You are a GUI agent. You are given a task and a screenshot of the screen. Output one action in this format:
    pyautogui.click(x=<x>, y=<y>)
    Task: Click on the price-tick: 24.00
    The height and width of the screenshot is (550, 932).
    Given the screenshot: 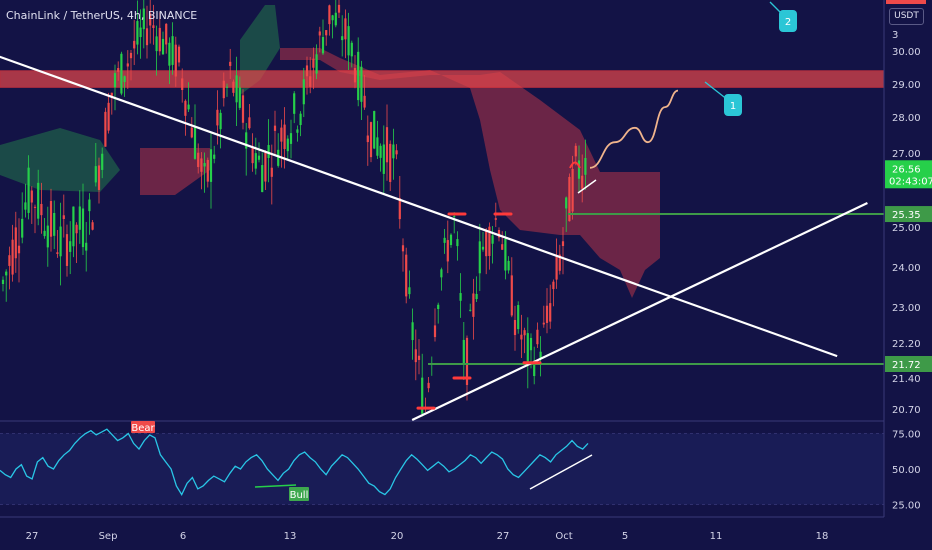 What is the action you would take?
    pyautogui.click(x=906, y=268)
    